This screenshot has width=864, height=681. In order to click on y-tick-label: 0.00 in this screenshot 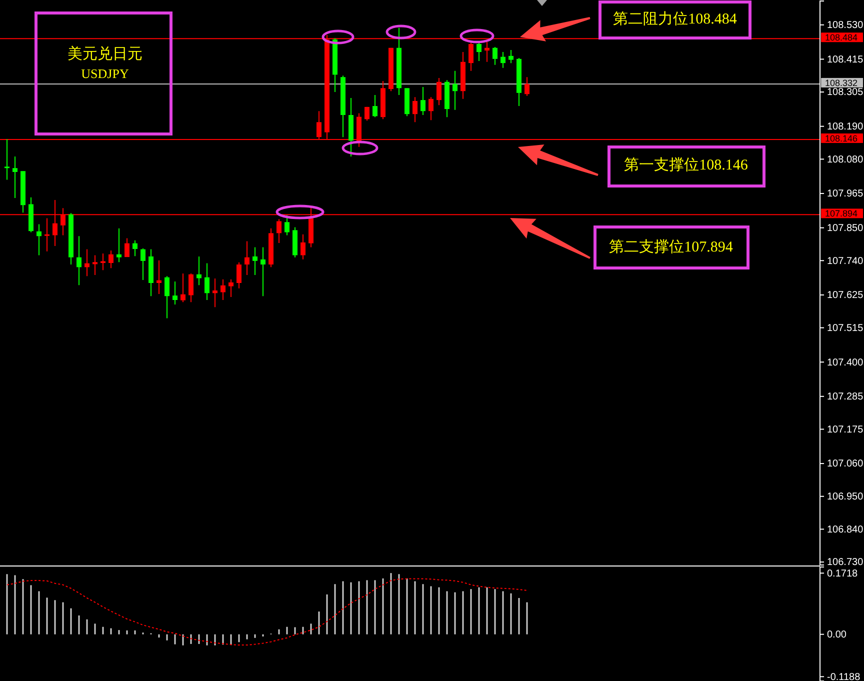, I will do `click(837, 635)`.